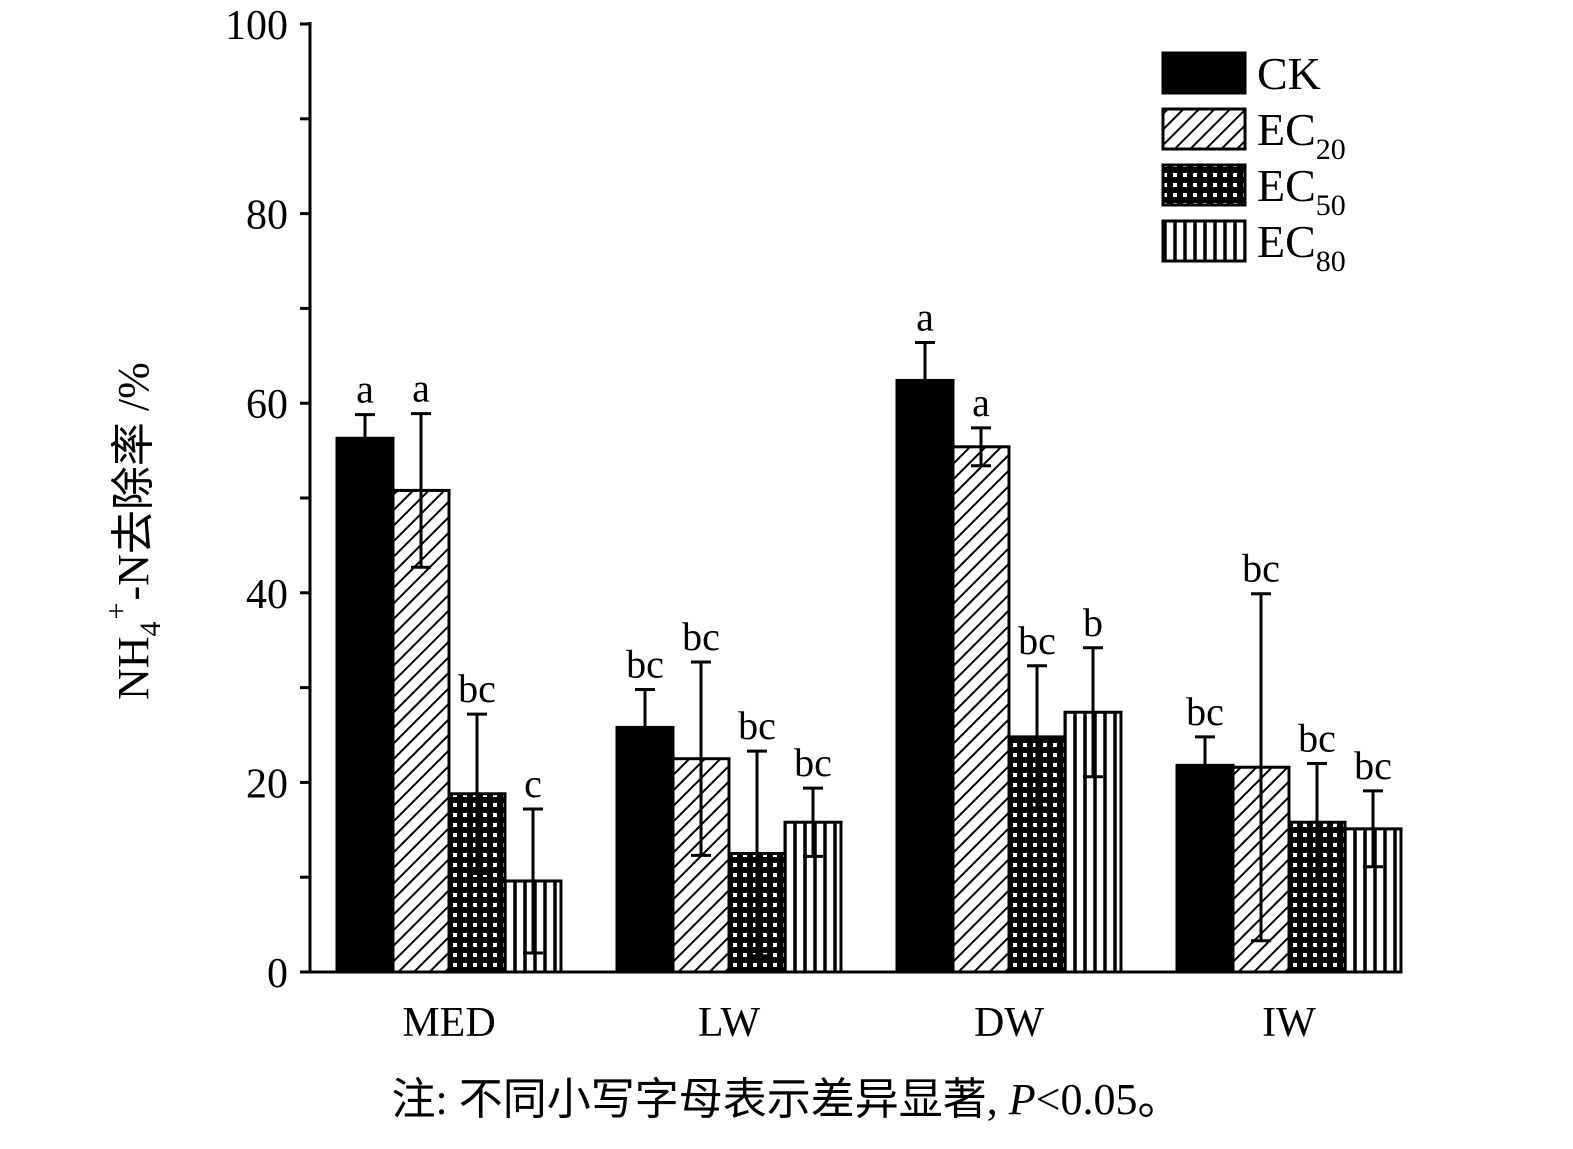  Describe the element at coordinates (365, 705) in the screenshot. I see `bar-med-ck` at that location.